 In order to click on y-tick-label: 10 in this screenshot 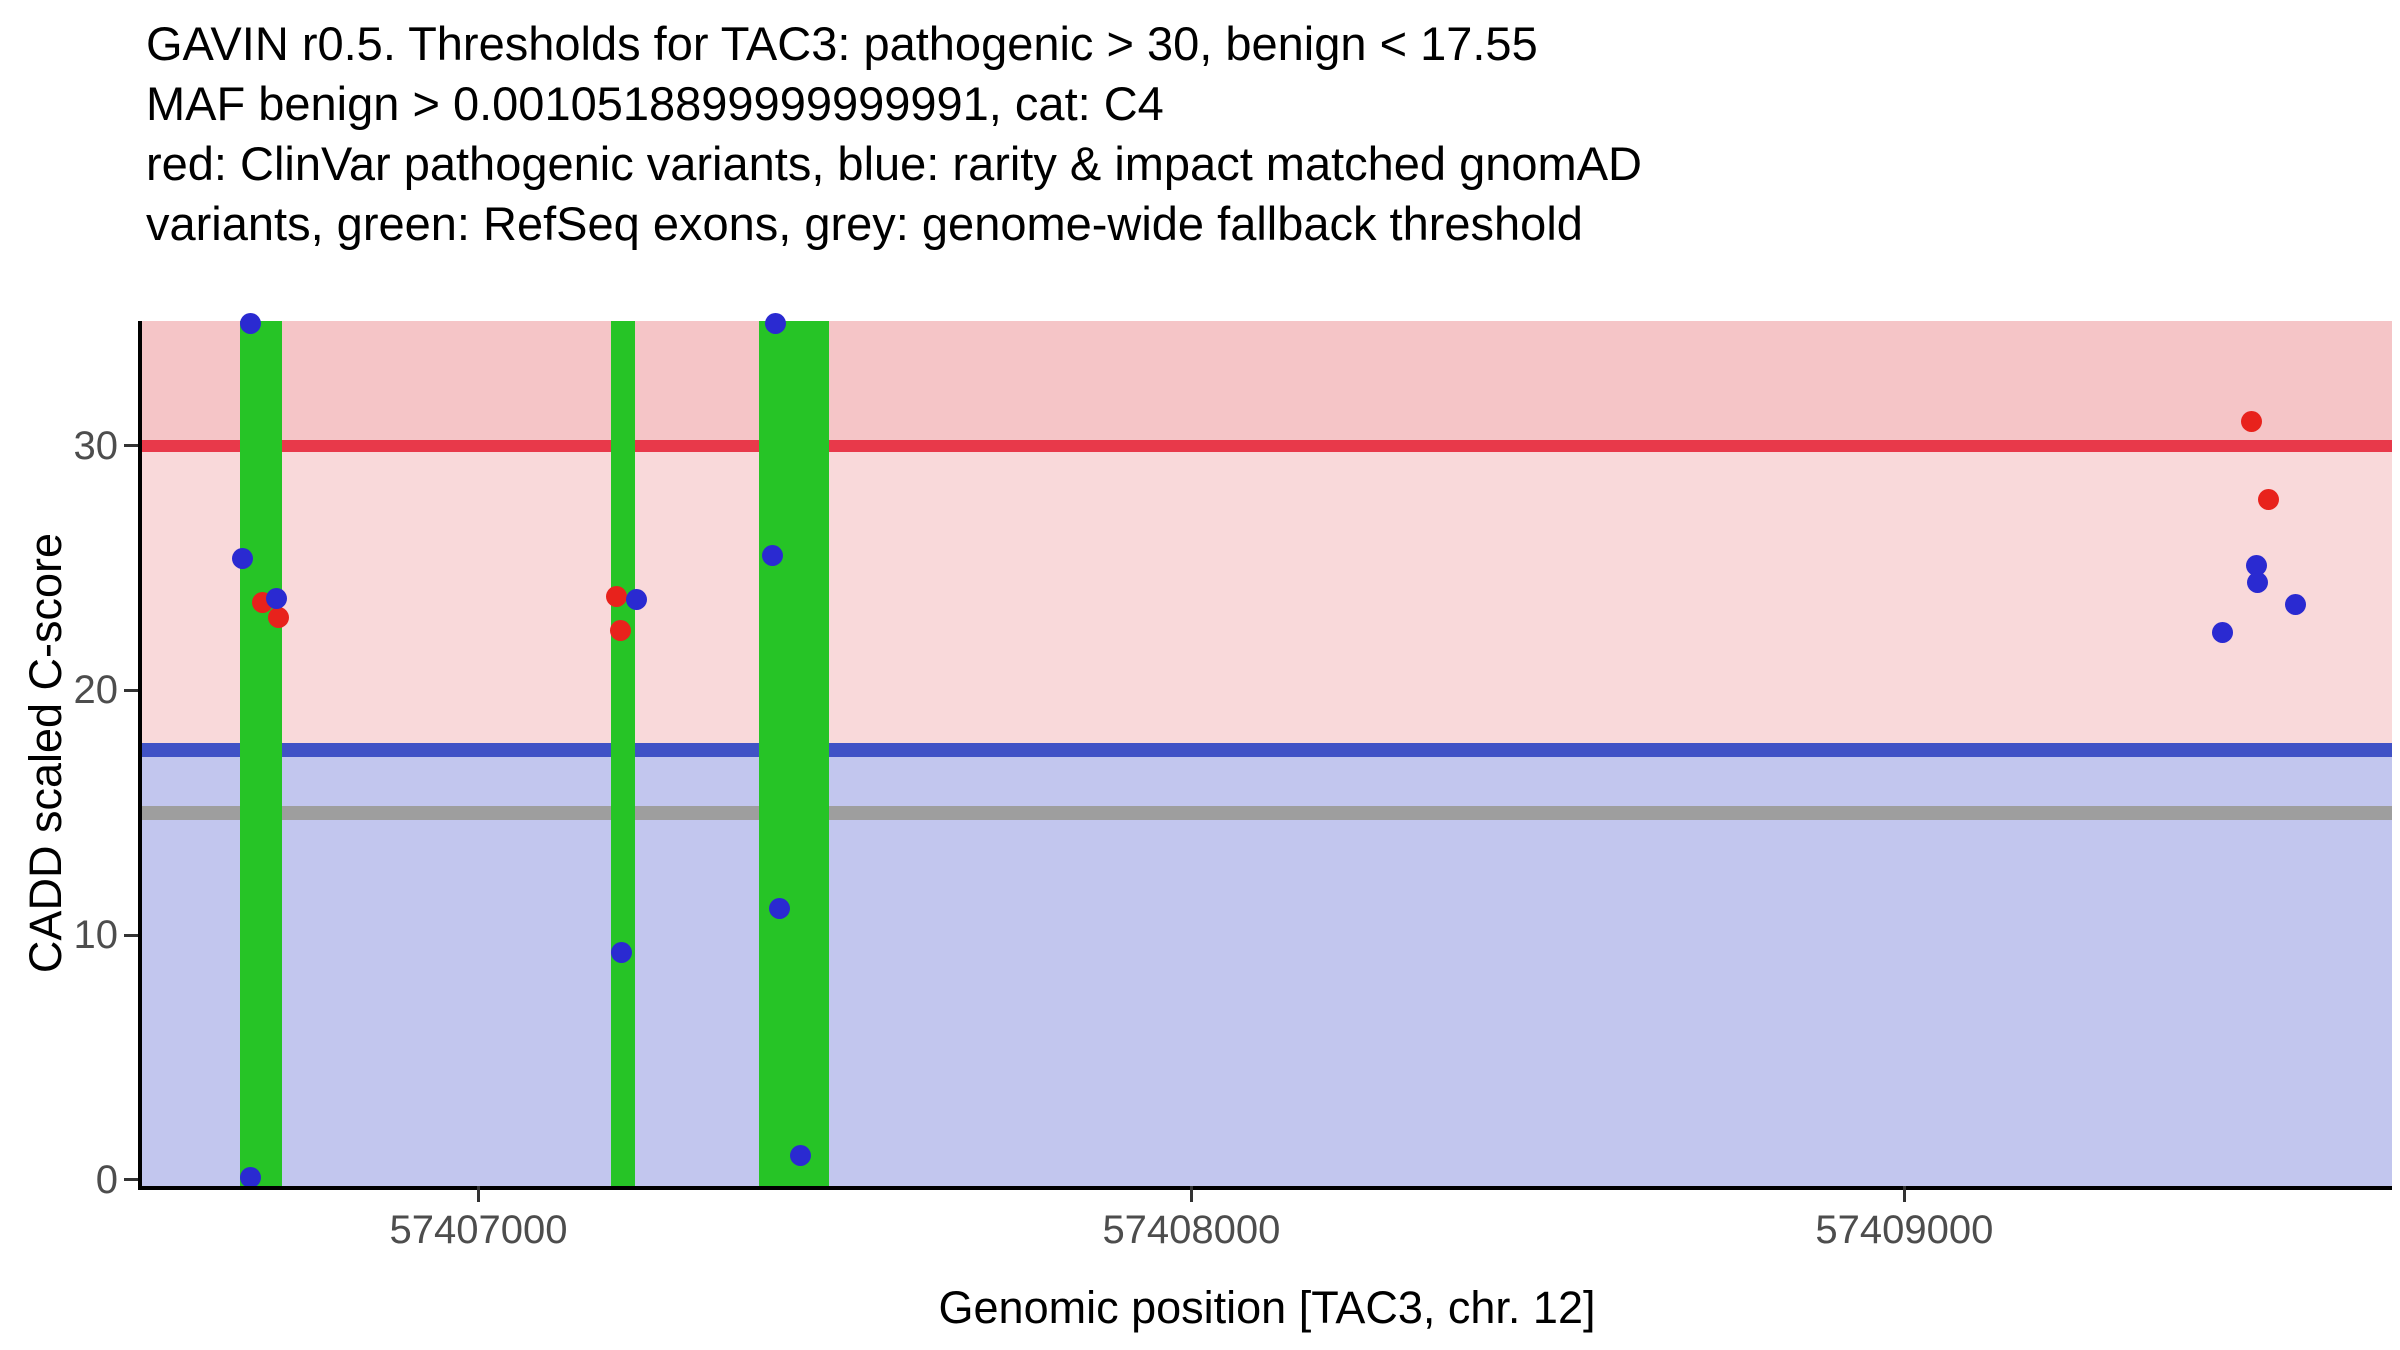, I will do `click(96, 935)`.